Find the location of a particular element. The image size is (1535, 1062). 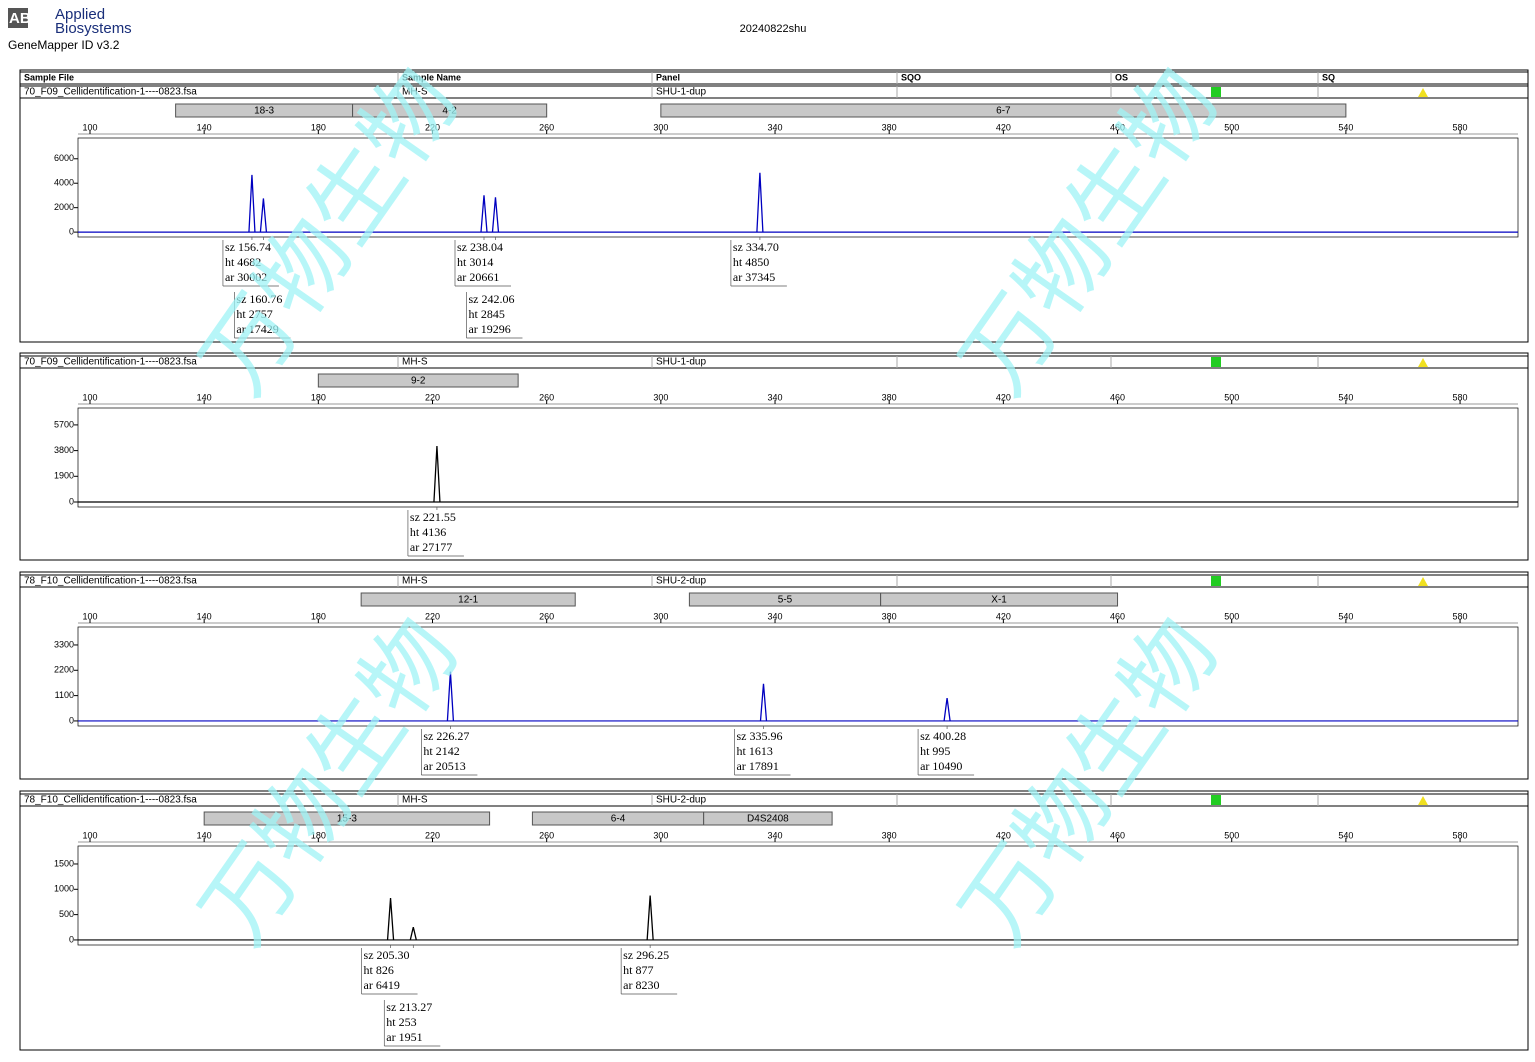

x-tick-label: 180 is located at coordinates (318, 835).